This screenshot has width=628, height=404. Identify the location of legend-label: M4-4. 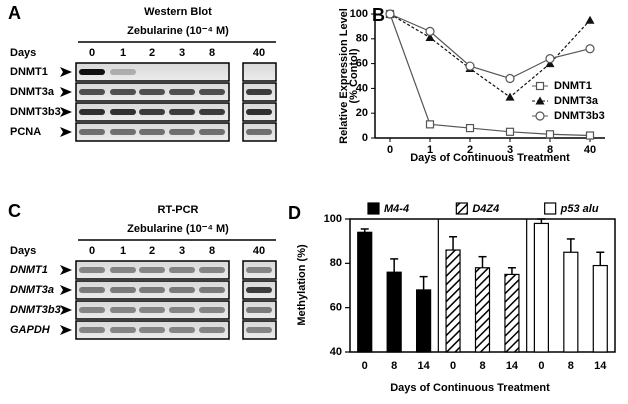
(396, 209).